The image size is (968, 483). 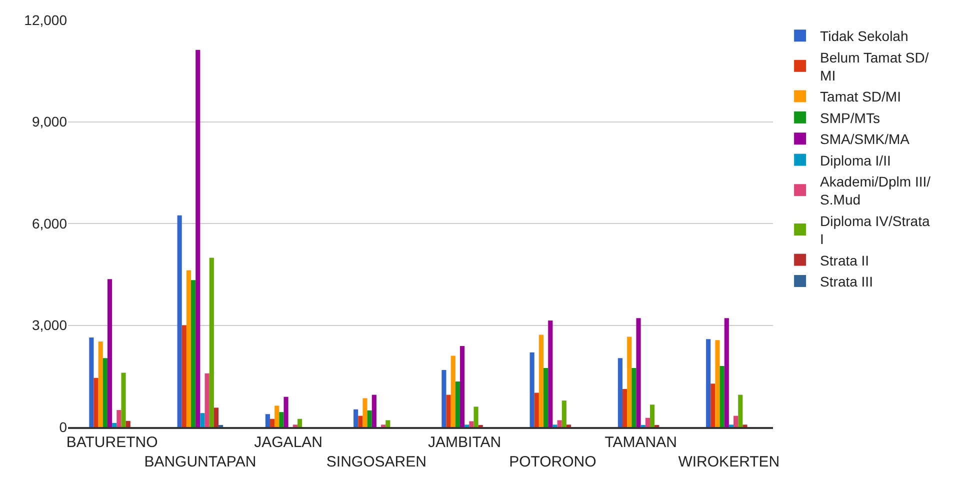 What do you see at coordinates (640, 442) in the screenshot?
I see `x-tick-label: TAMANAN` at bounding box center [640, 442].